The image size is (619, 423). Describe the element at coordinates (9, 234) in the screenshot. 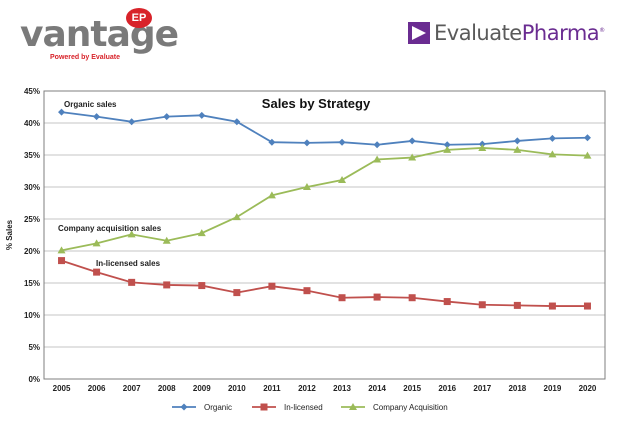

I see `y-axis-label: % Sales` at that location.